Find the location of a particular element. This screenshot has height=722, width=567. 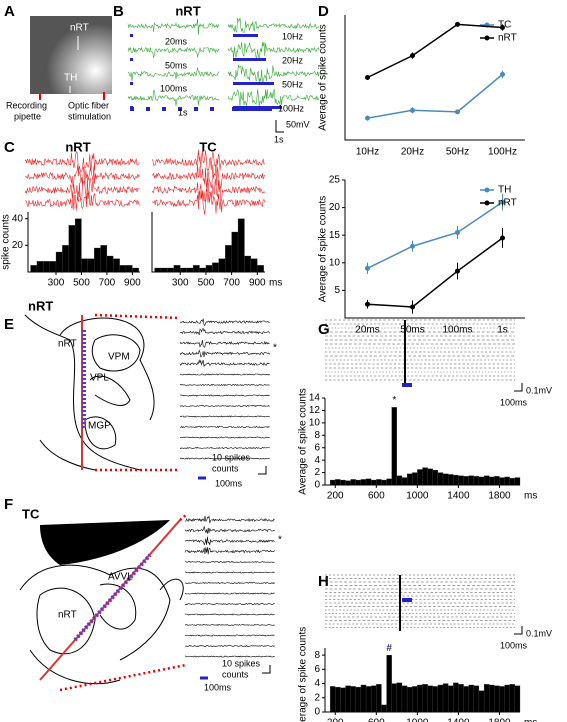

annotation: # is located at coordinates (389, 648).